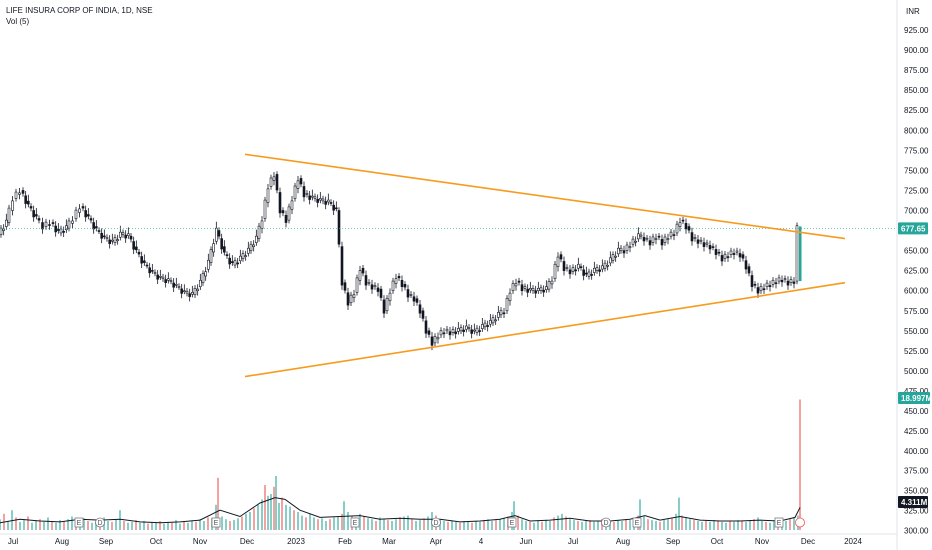  What do you see at coordinates (79, 10) in the screenshot?
I see `chart-title: LIFE INSURA CORP OF INDIA, 1D, NSE` at bounding box center [79, 10].